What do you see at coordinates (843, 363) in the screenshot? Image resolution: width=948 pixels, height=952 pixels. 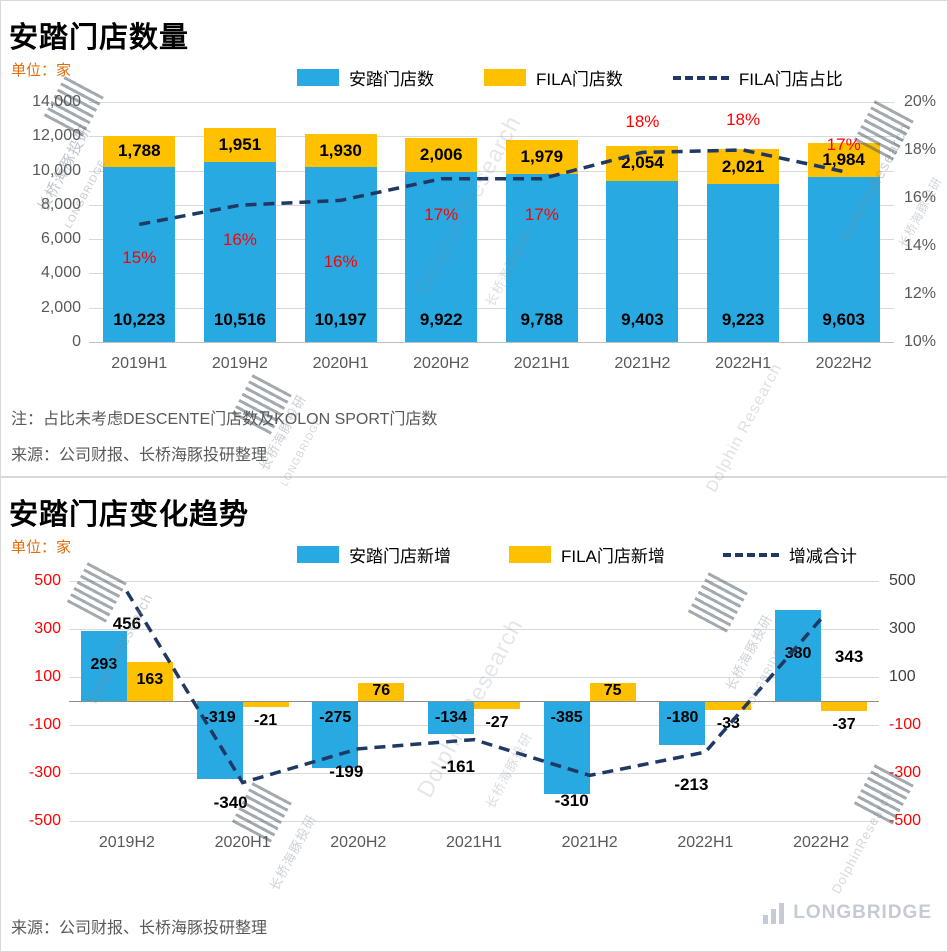 I see `x-axis-label: 2022H2` at bounding box center [843, 363].